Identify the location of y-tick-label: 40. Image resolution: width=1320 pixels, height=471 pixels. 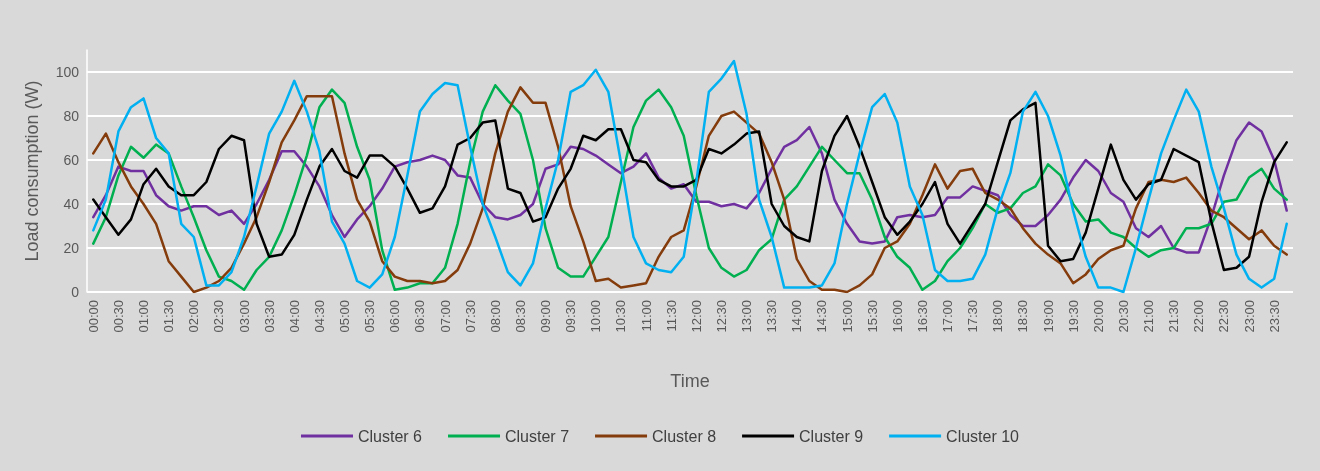
(71, 204).